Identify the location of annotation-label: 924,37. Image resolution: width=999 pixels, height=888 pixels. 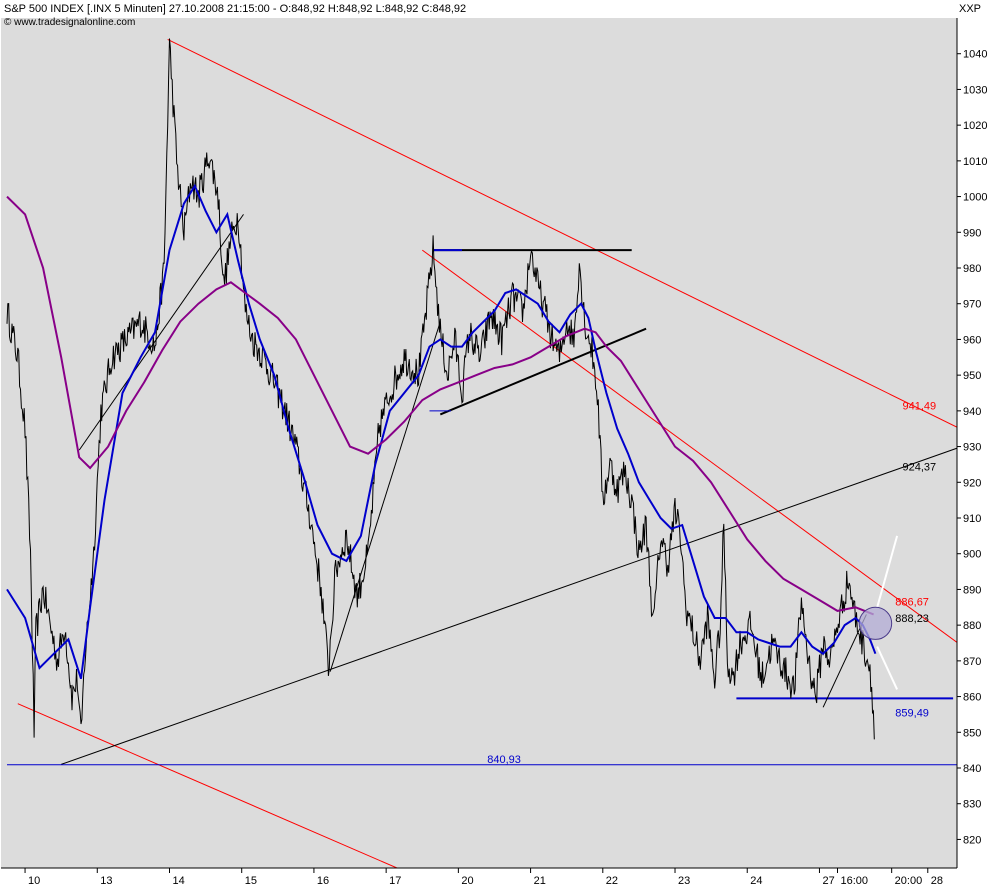
(920, 468).